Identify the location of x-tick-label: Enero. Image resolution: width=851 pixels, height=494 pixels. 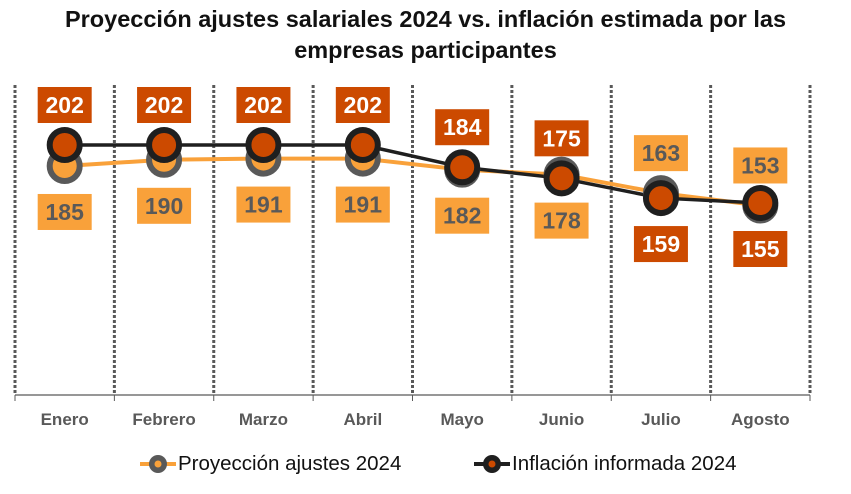
(65, 419).